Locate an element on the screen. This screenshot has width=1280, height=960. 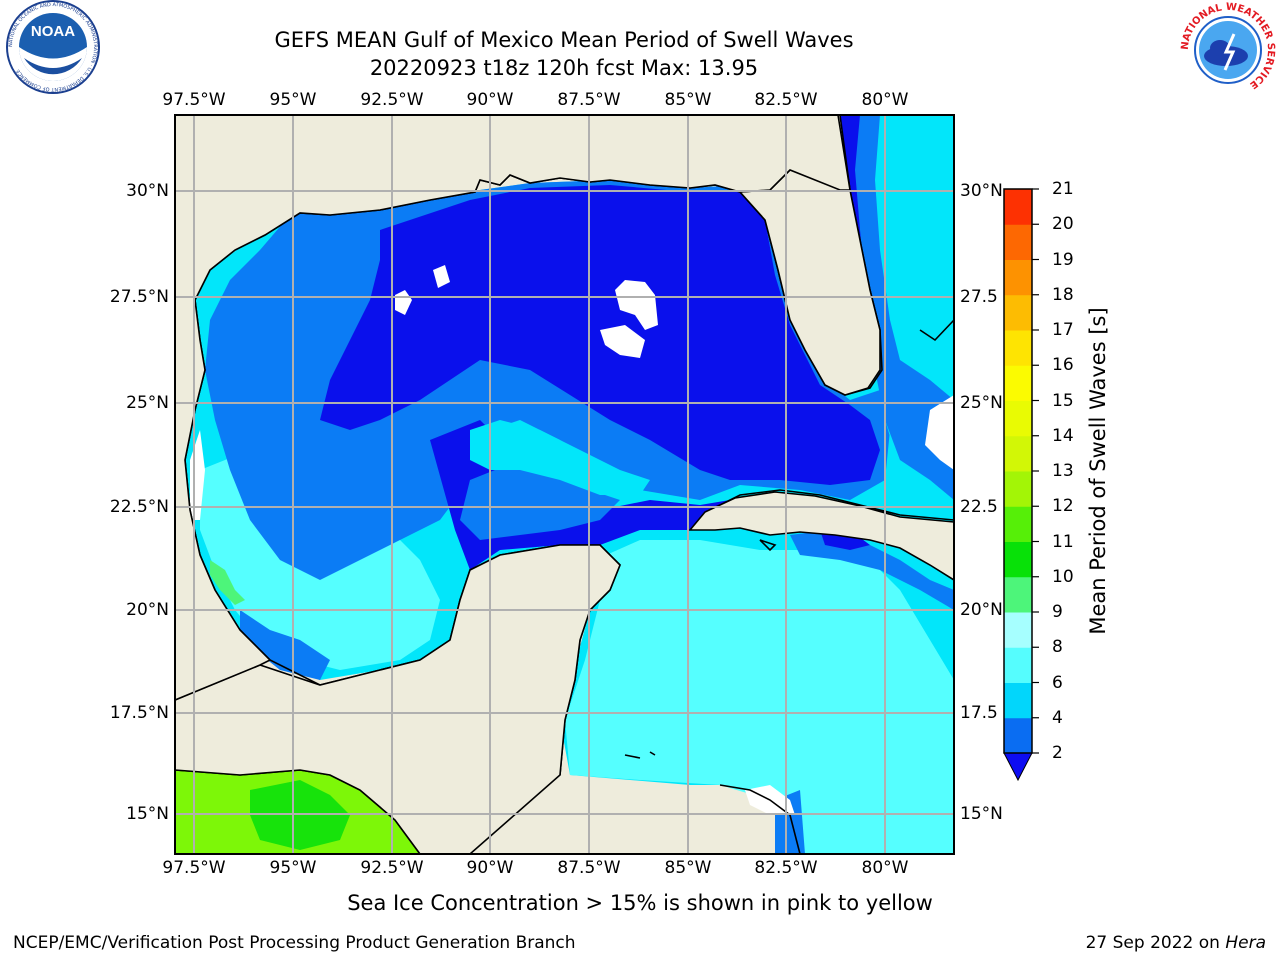
lon-label-top-1: 97.5°W is located at coordinates (194, 100).